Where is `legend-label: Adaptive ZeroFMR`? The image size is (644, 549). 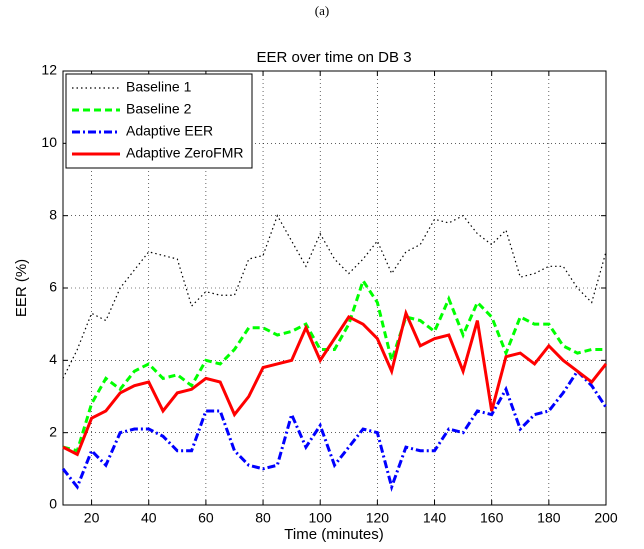
legend-label: Adaptive ZeroFMR is located at coordinates (184, 153).